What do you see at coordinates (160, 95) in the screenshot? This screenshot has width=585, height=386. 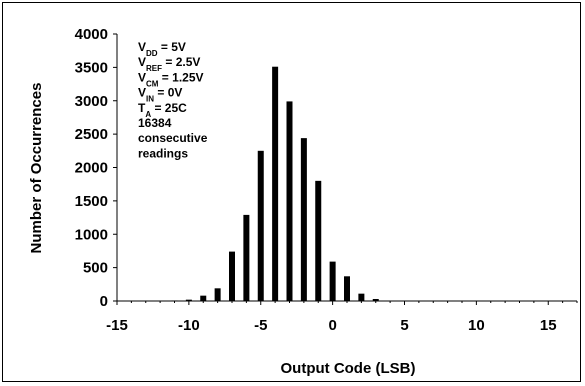 I see `annotation-line: VIN = 0V` at bounding box center [160, 95].